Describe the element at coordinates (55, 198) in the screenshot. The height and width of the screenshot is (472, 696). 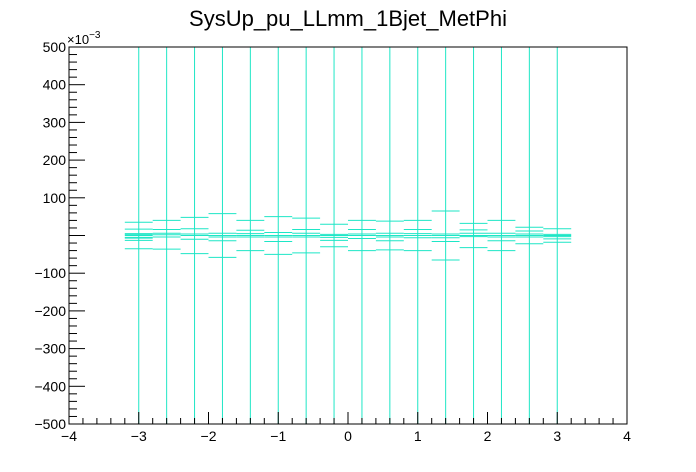
I see `y-tick-label: 100` at that location.